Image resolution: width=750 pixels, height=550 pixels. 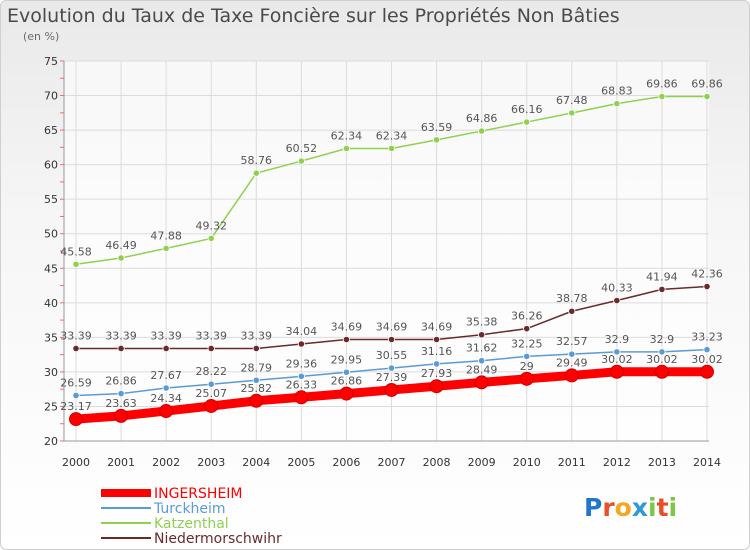 I want to click on x-tick-label: 2012, so click(x=617, y=462).